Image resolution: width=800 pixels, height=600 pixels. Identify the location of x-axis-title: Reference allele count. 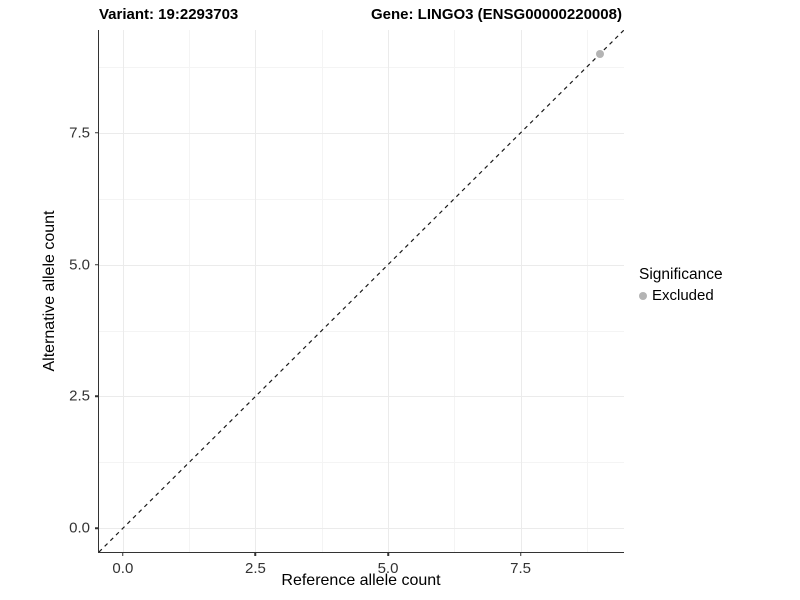
(361, 580).